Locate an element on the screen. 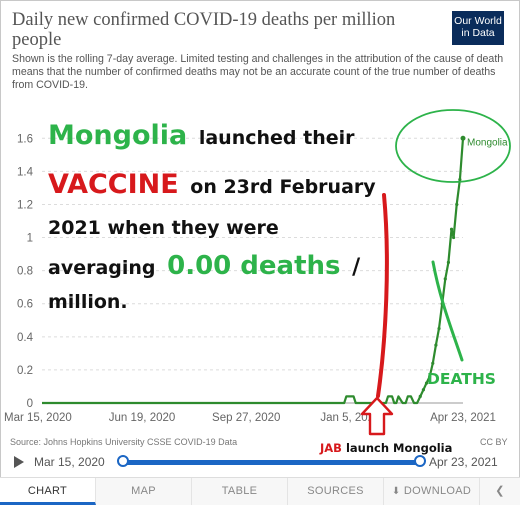  license-badge: CC BY is located at coordinates (494, 442).